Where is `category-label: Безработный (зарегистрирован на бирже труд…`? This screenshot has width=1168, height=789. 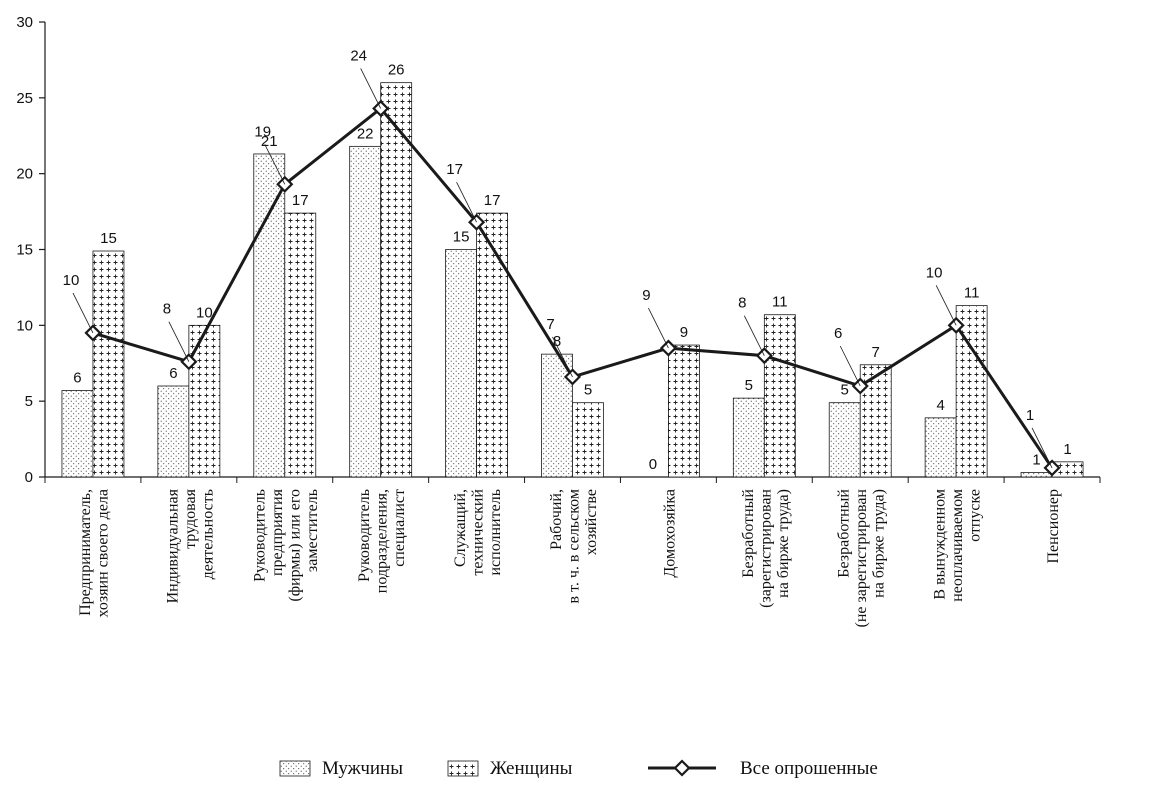
category-label: Безработный (зарегистрирован на бирже труд… is located at coordinates (766, 548).